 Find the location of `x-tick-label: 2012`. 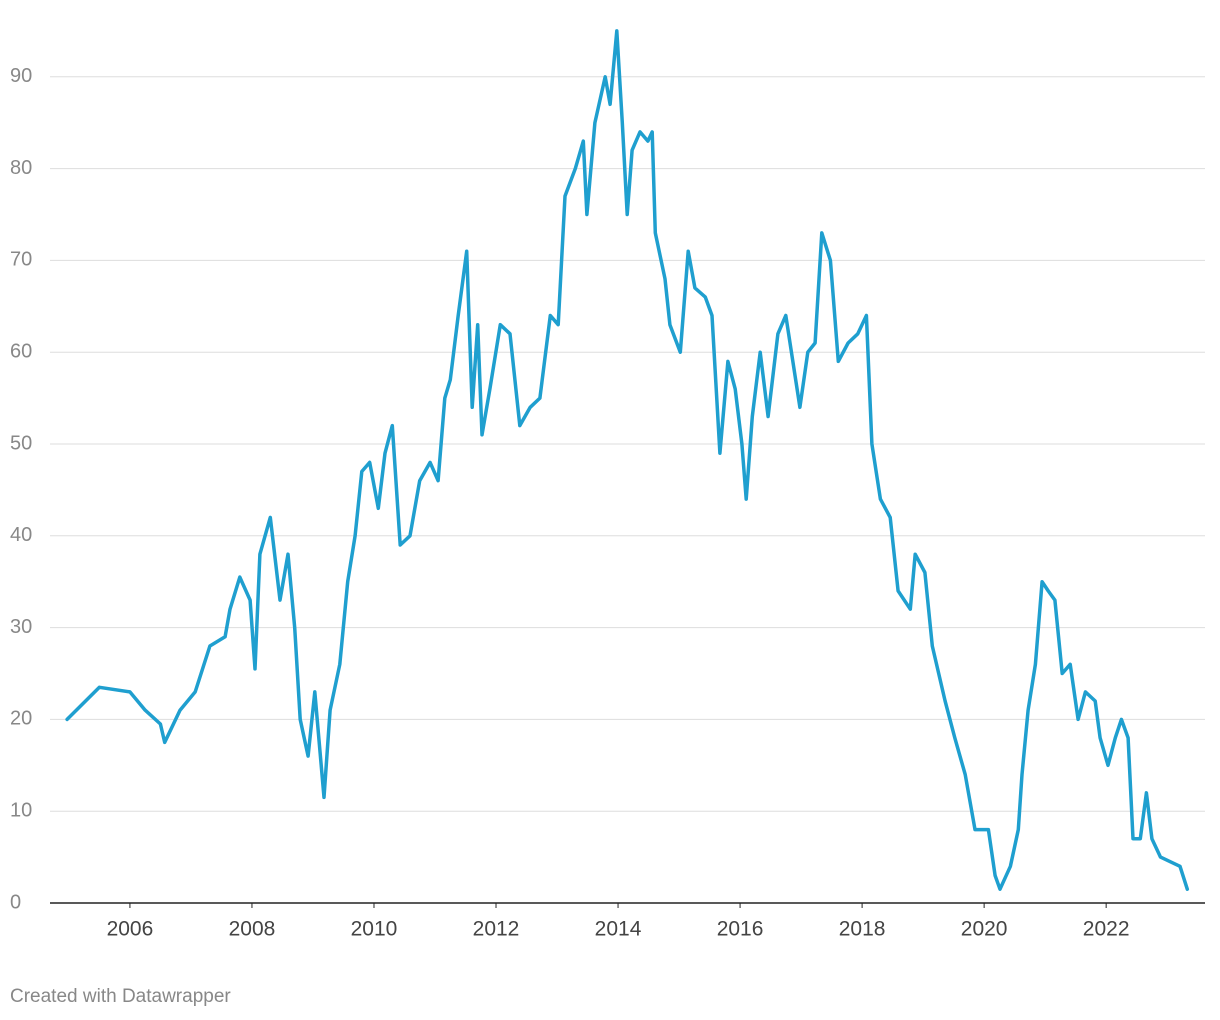

x-tick-label: 2012 is located at coordinates (496, 929).